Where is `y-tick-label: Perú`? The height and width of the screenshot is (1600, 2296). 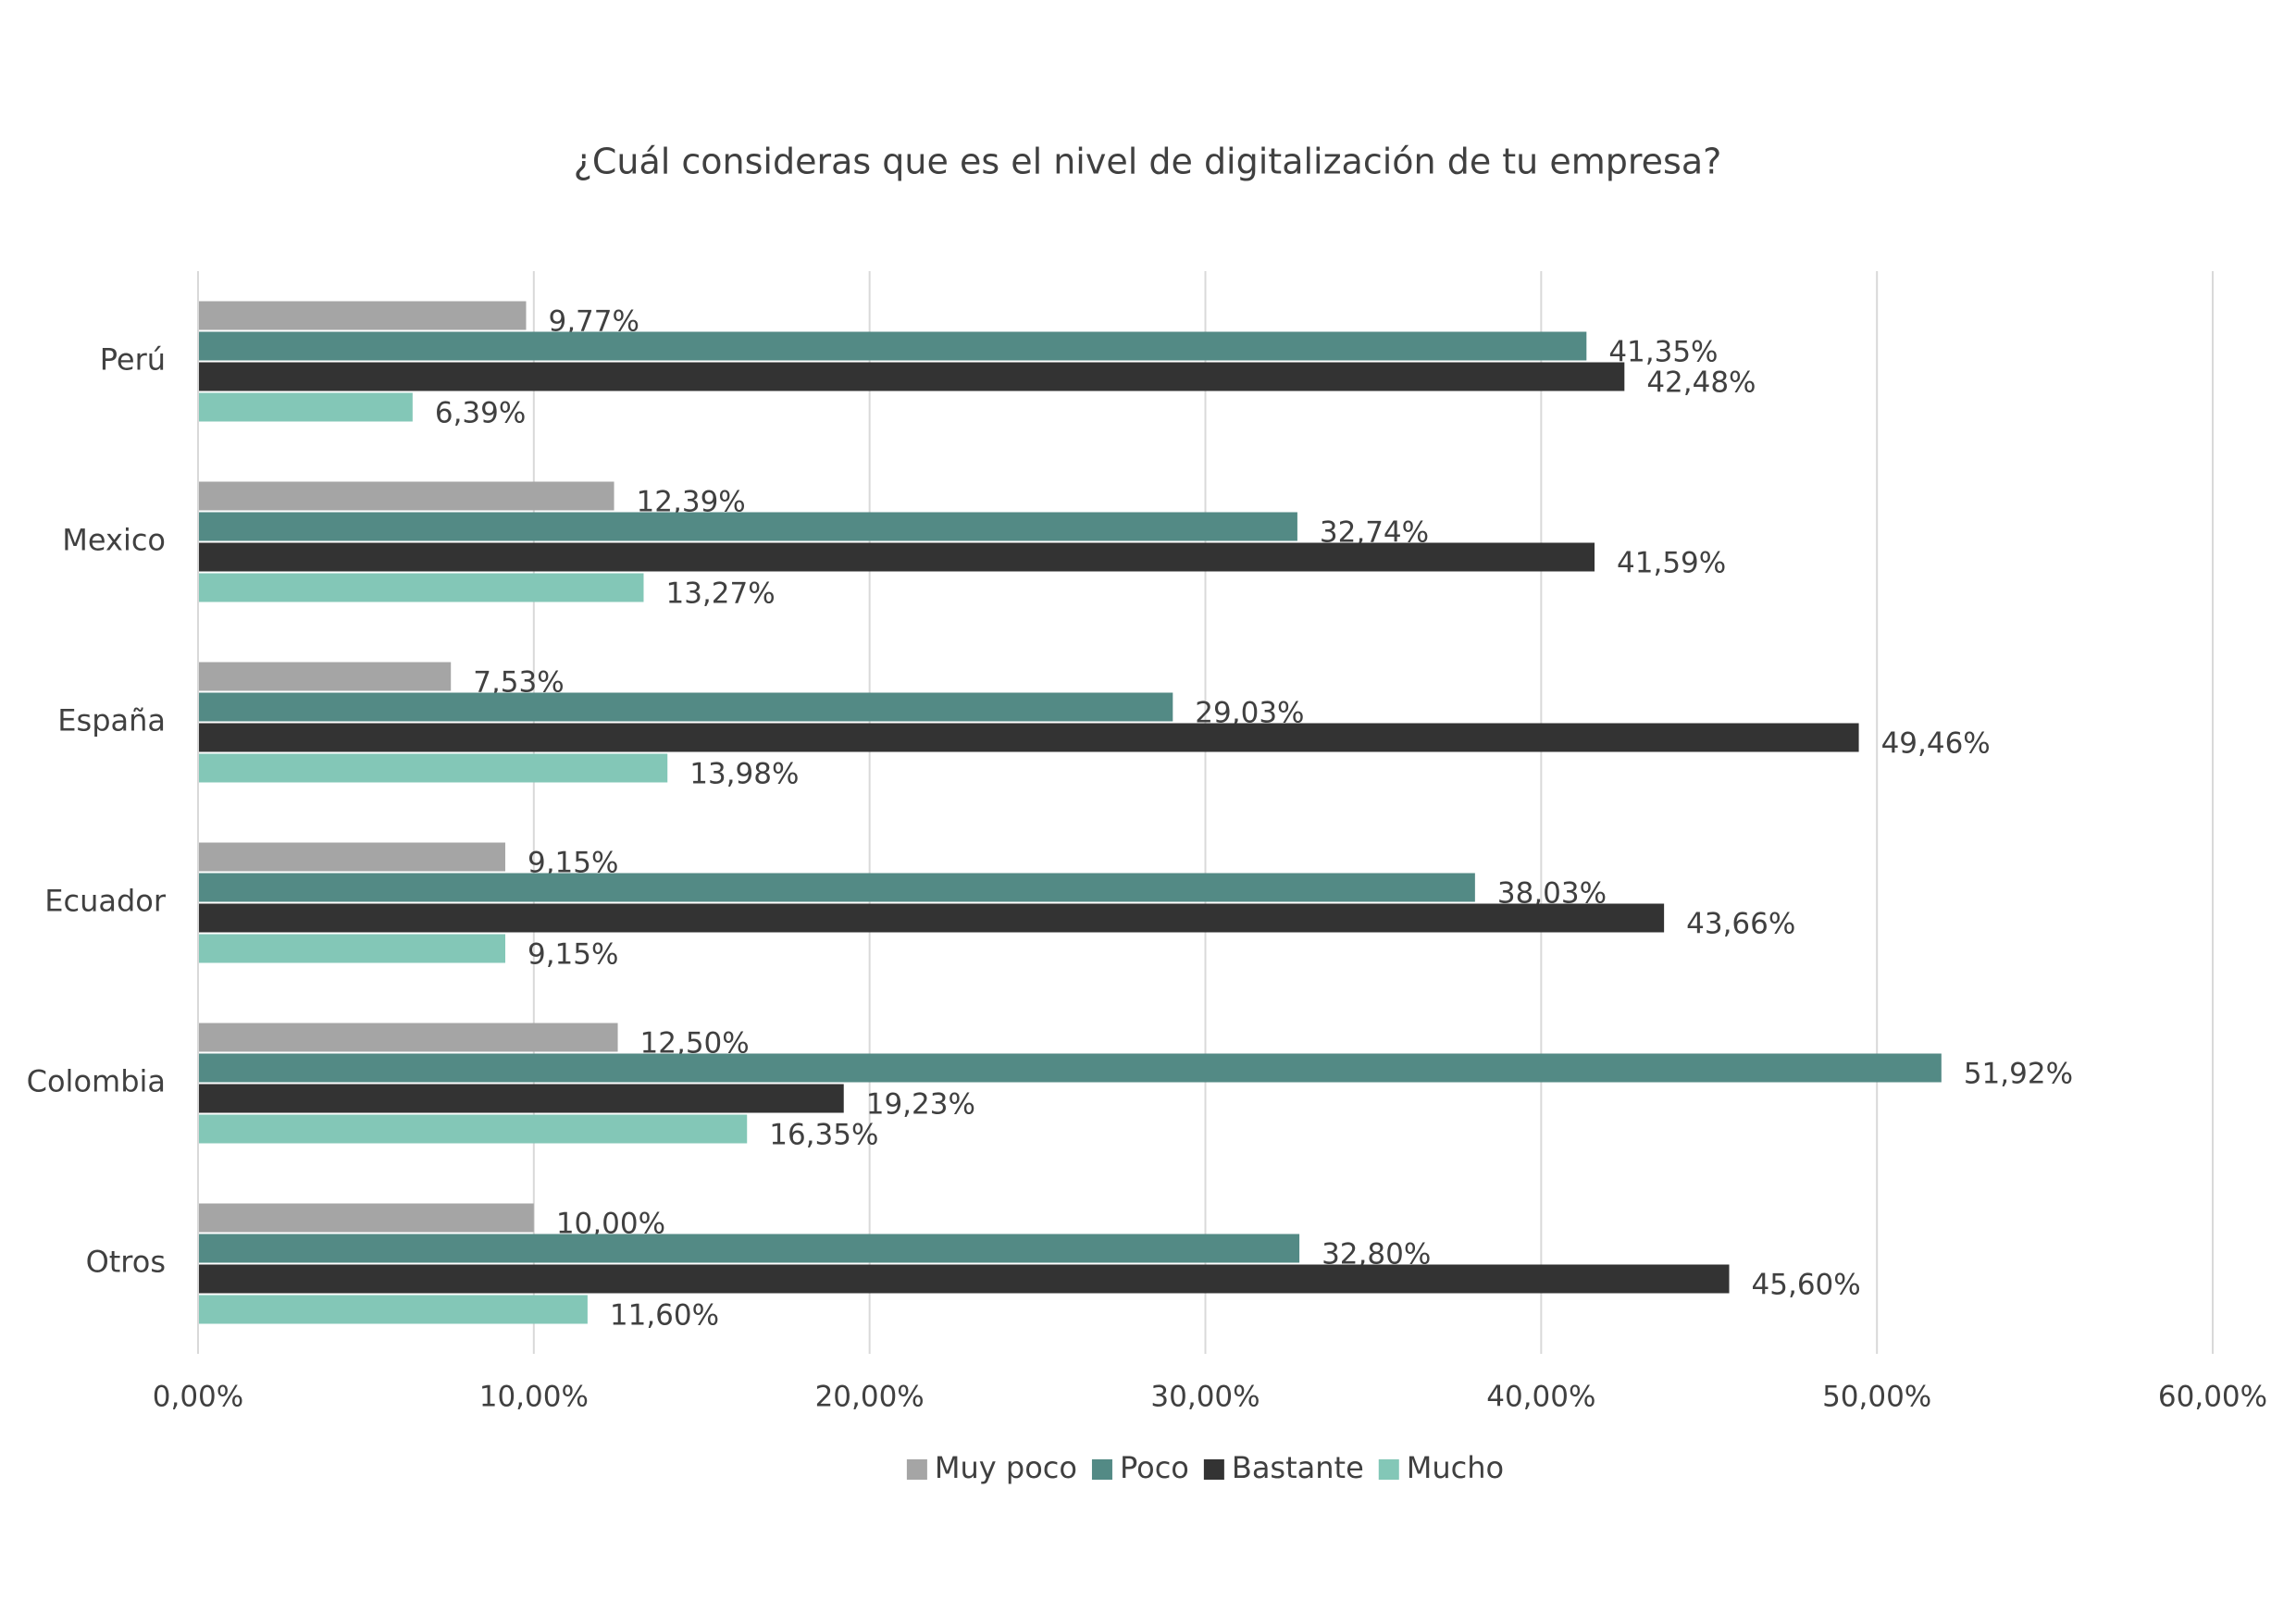 y-tick-label: Perú is located at coordinates (133, 360).